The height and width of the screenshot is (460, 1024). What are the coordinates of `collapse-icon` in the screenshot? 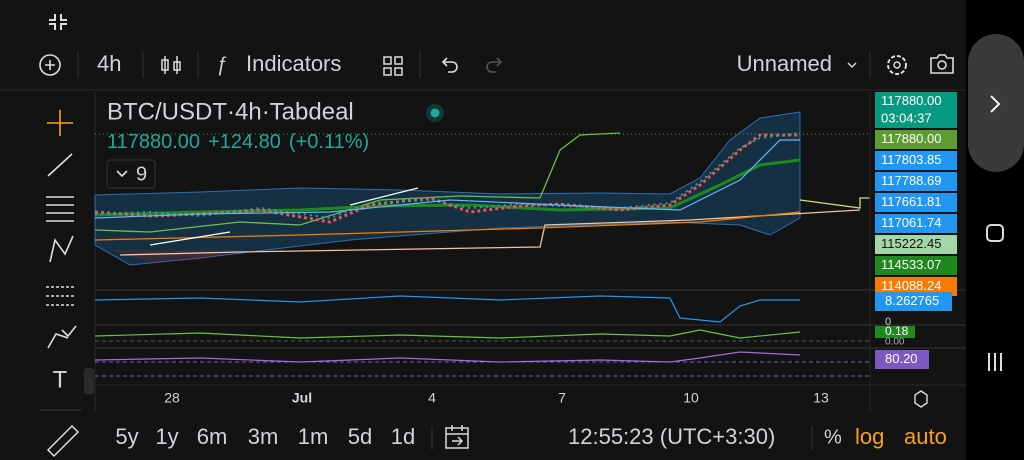 It's located at (58, 22).